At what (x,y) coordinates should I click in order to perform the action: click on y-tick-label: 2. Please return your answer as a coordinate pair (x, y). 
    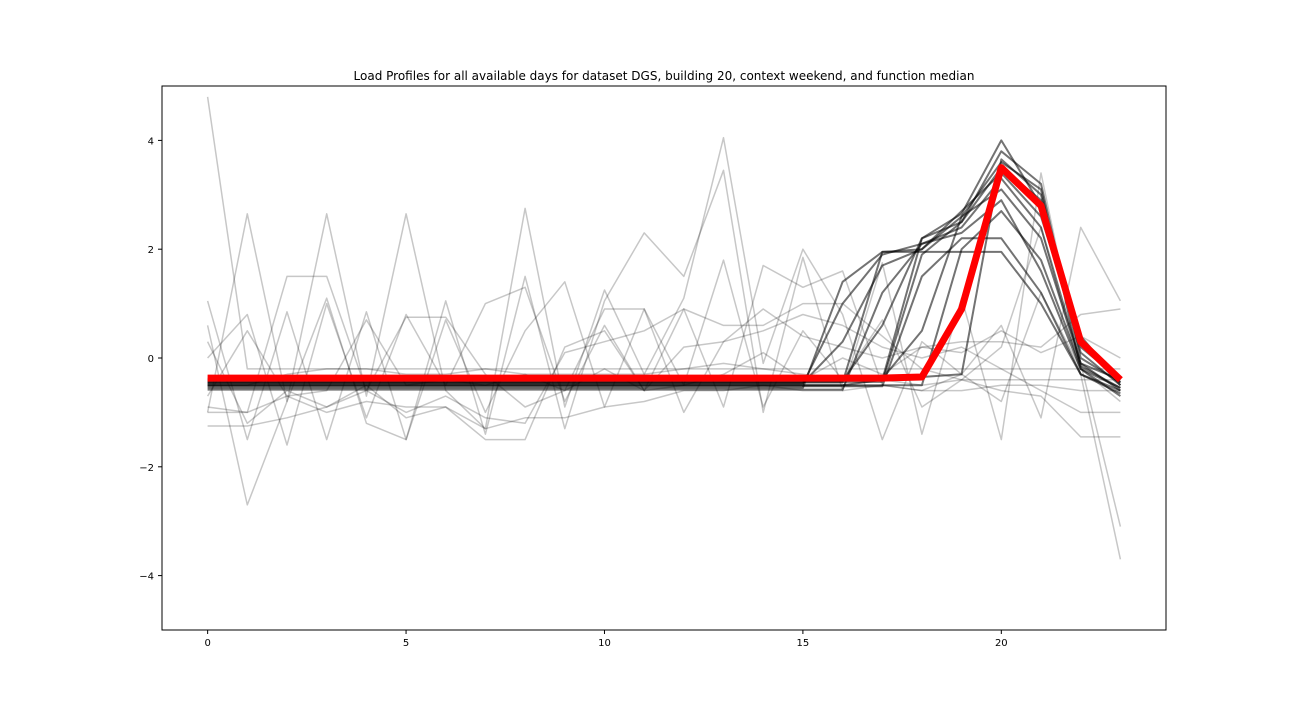
    Looking at the image, I should click on (151, 250).